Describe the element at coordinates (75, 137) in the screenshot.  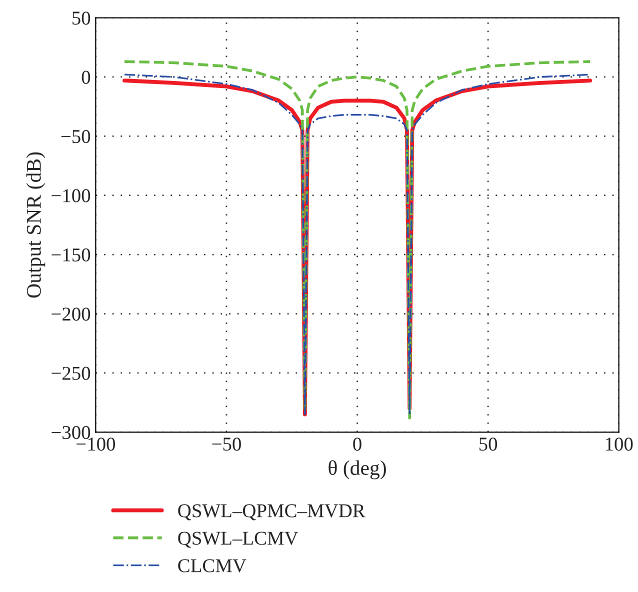
I see `y-tick-label: −50` at that location.